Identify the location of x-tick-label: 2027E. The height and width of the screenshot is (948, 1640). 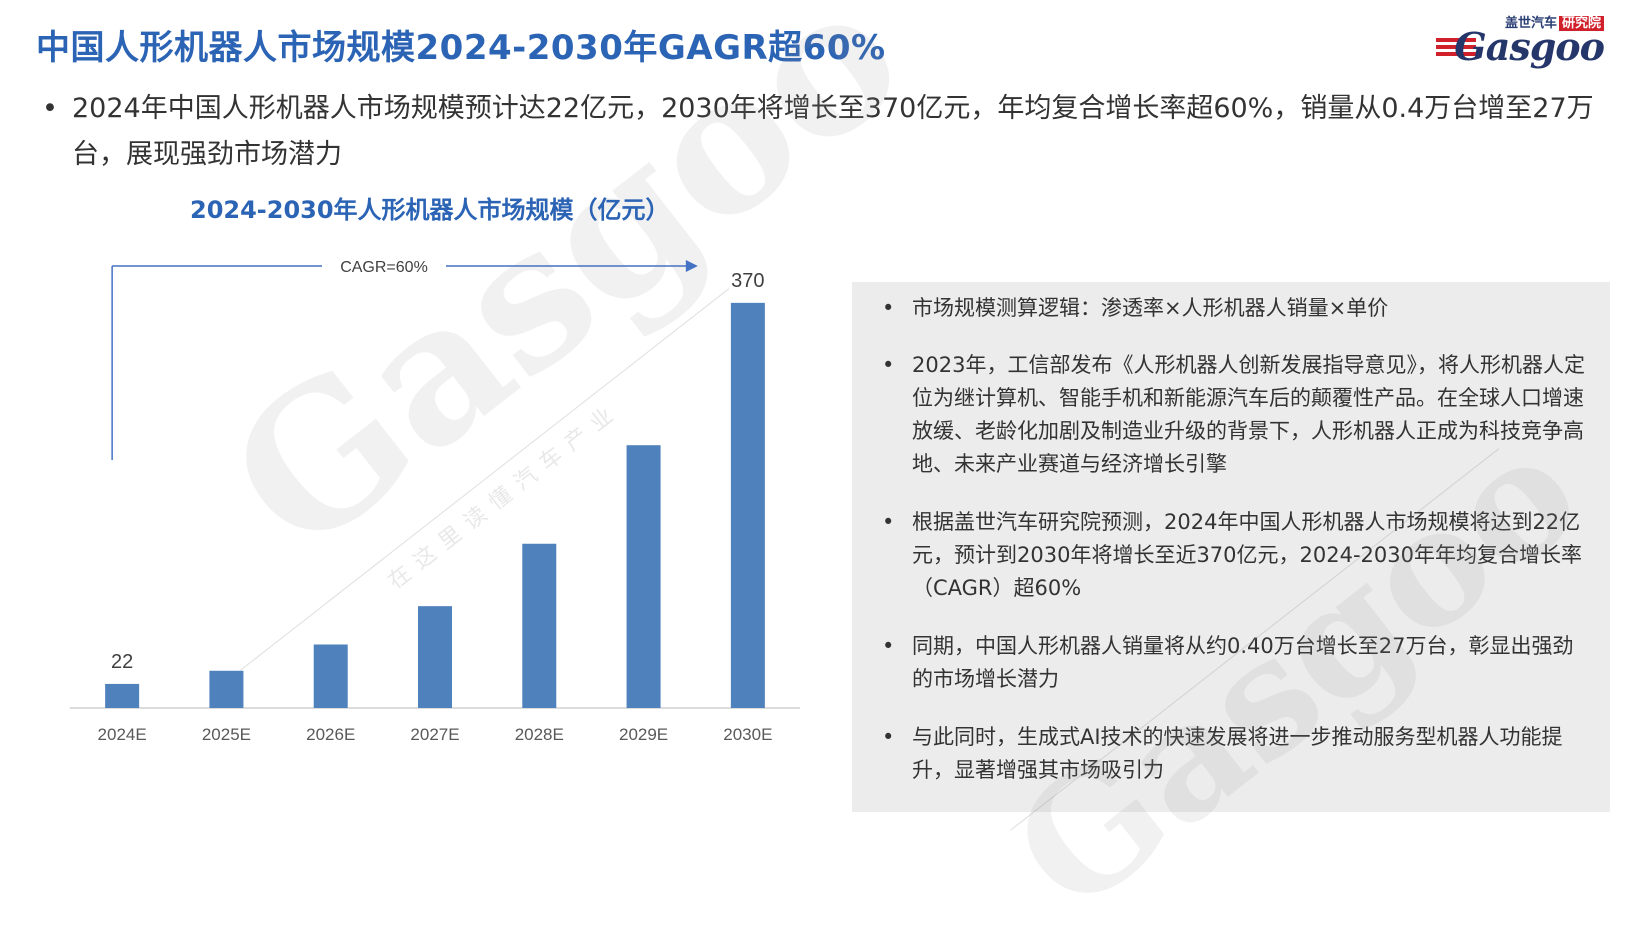
(434, 734).